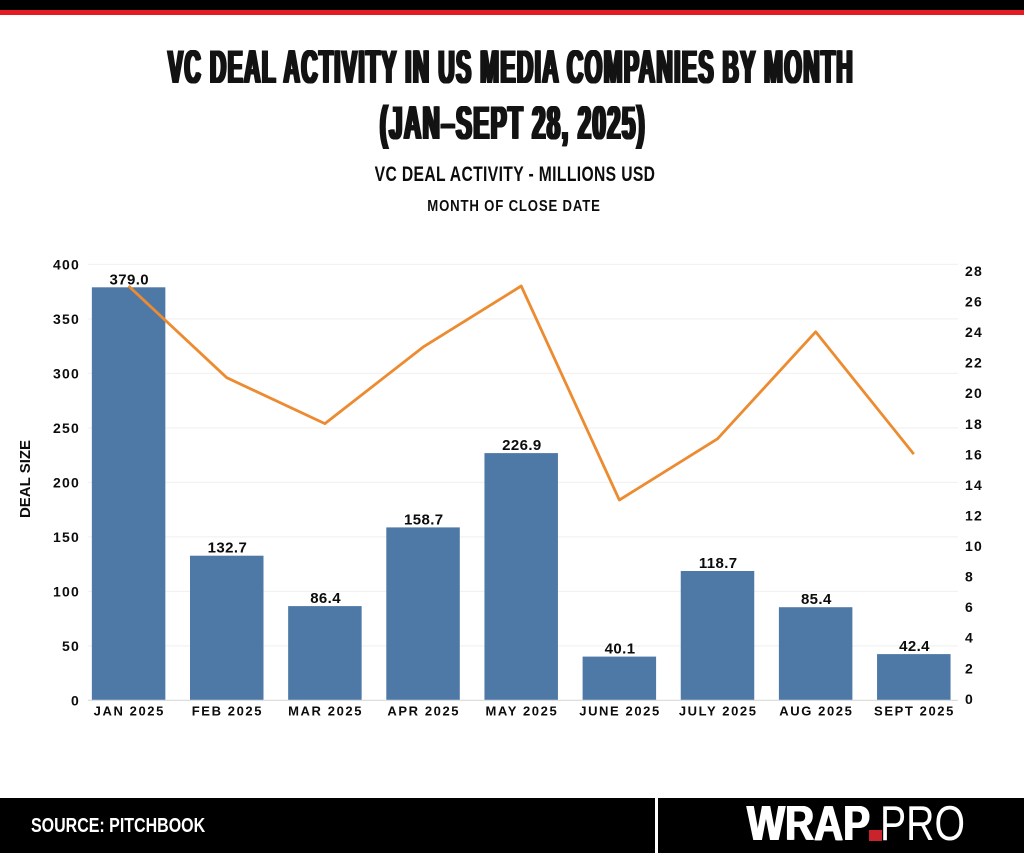 The image size is (1024, 853). What do you see at coordinates (129, 710) in the screenshot?
I see `svg-text: JAN 2025` at bounding box center [129, 710].